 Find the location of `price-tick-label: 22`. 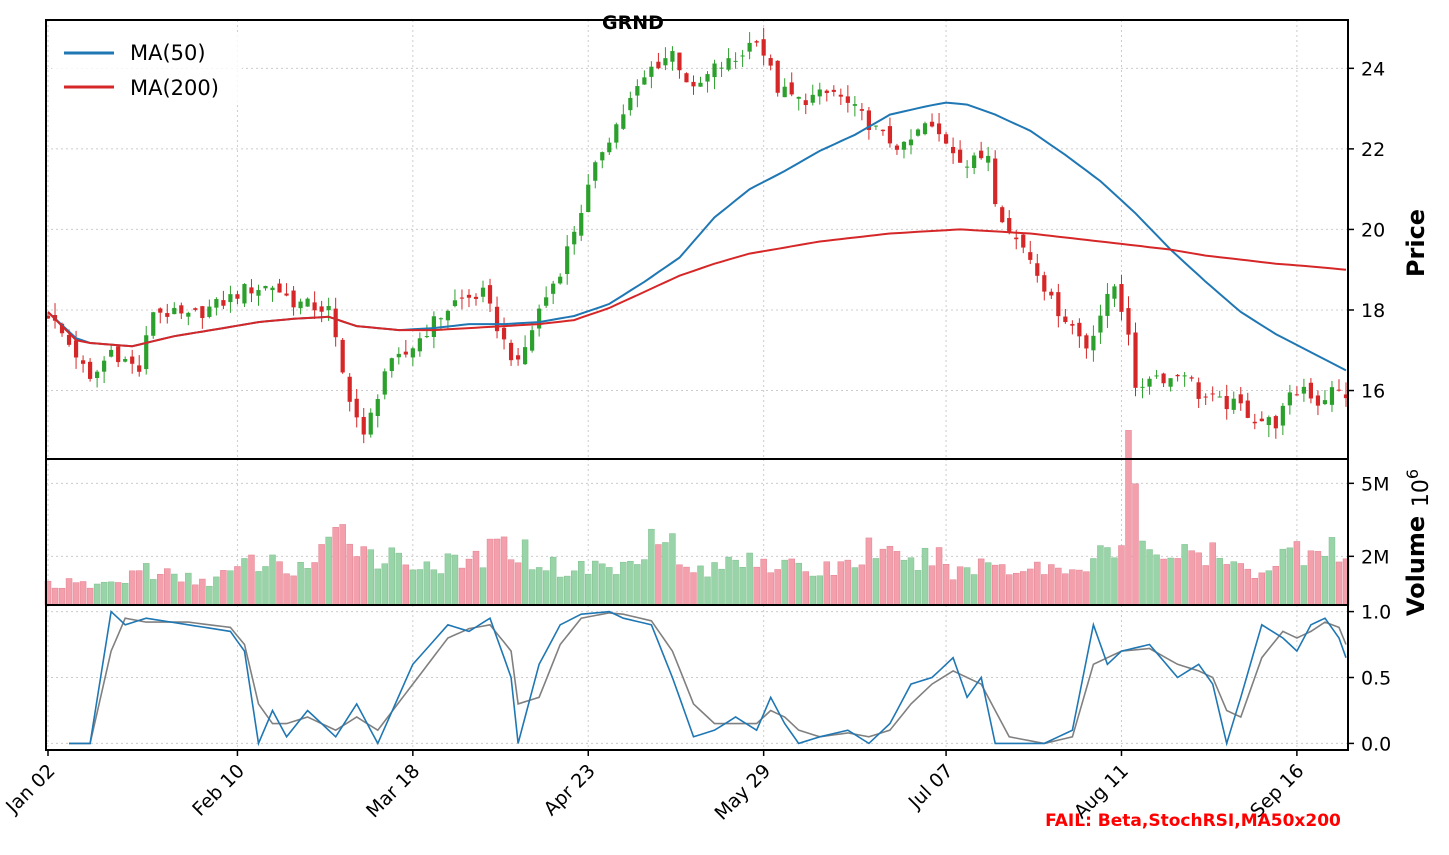

price-tick-label: 22 is located at coordinates (1373, 150).